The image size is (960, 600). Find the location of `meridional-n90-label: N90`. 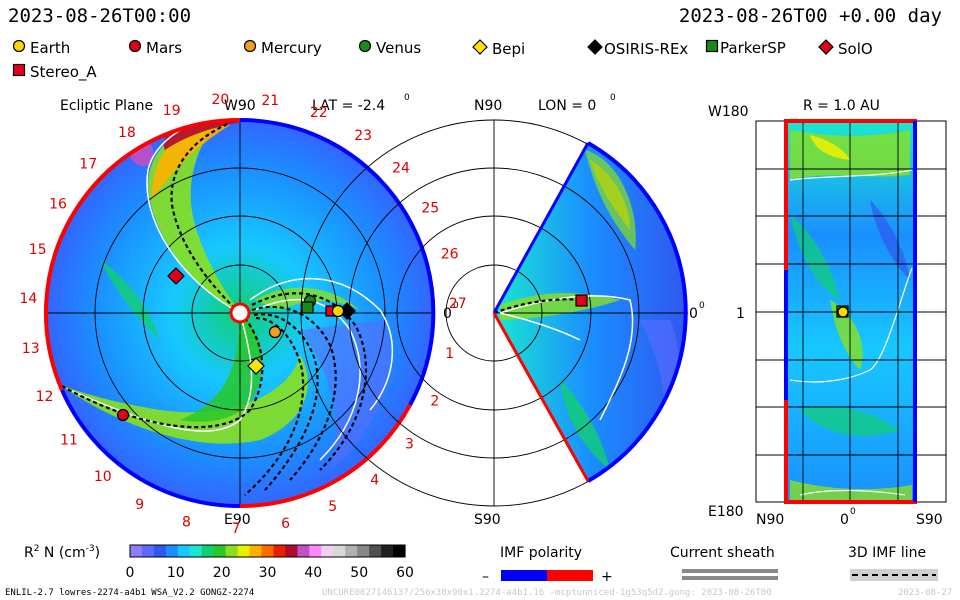

meridional-n90-label: N90 is located at coordinates (488, 106).